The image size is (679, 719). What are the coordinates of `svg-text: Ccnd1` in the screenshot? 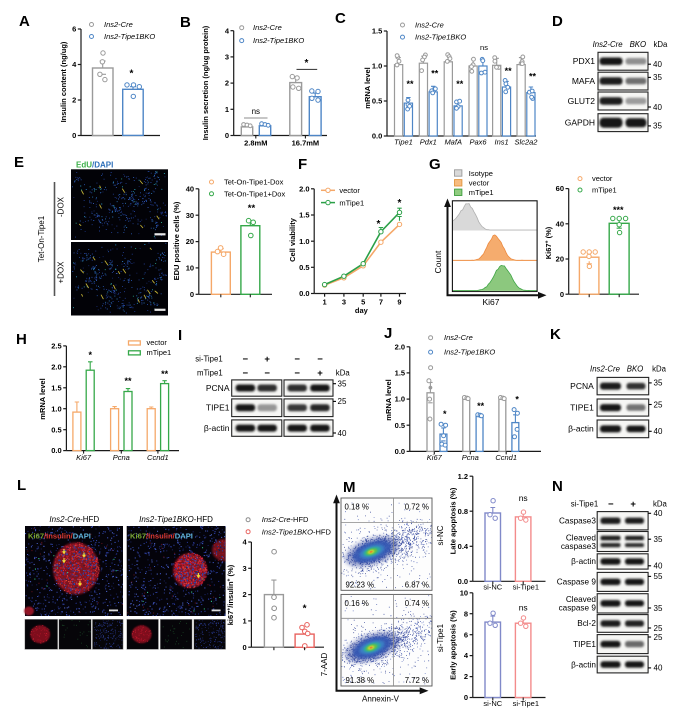 It's located at (158, 457).